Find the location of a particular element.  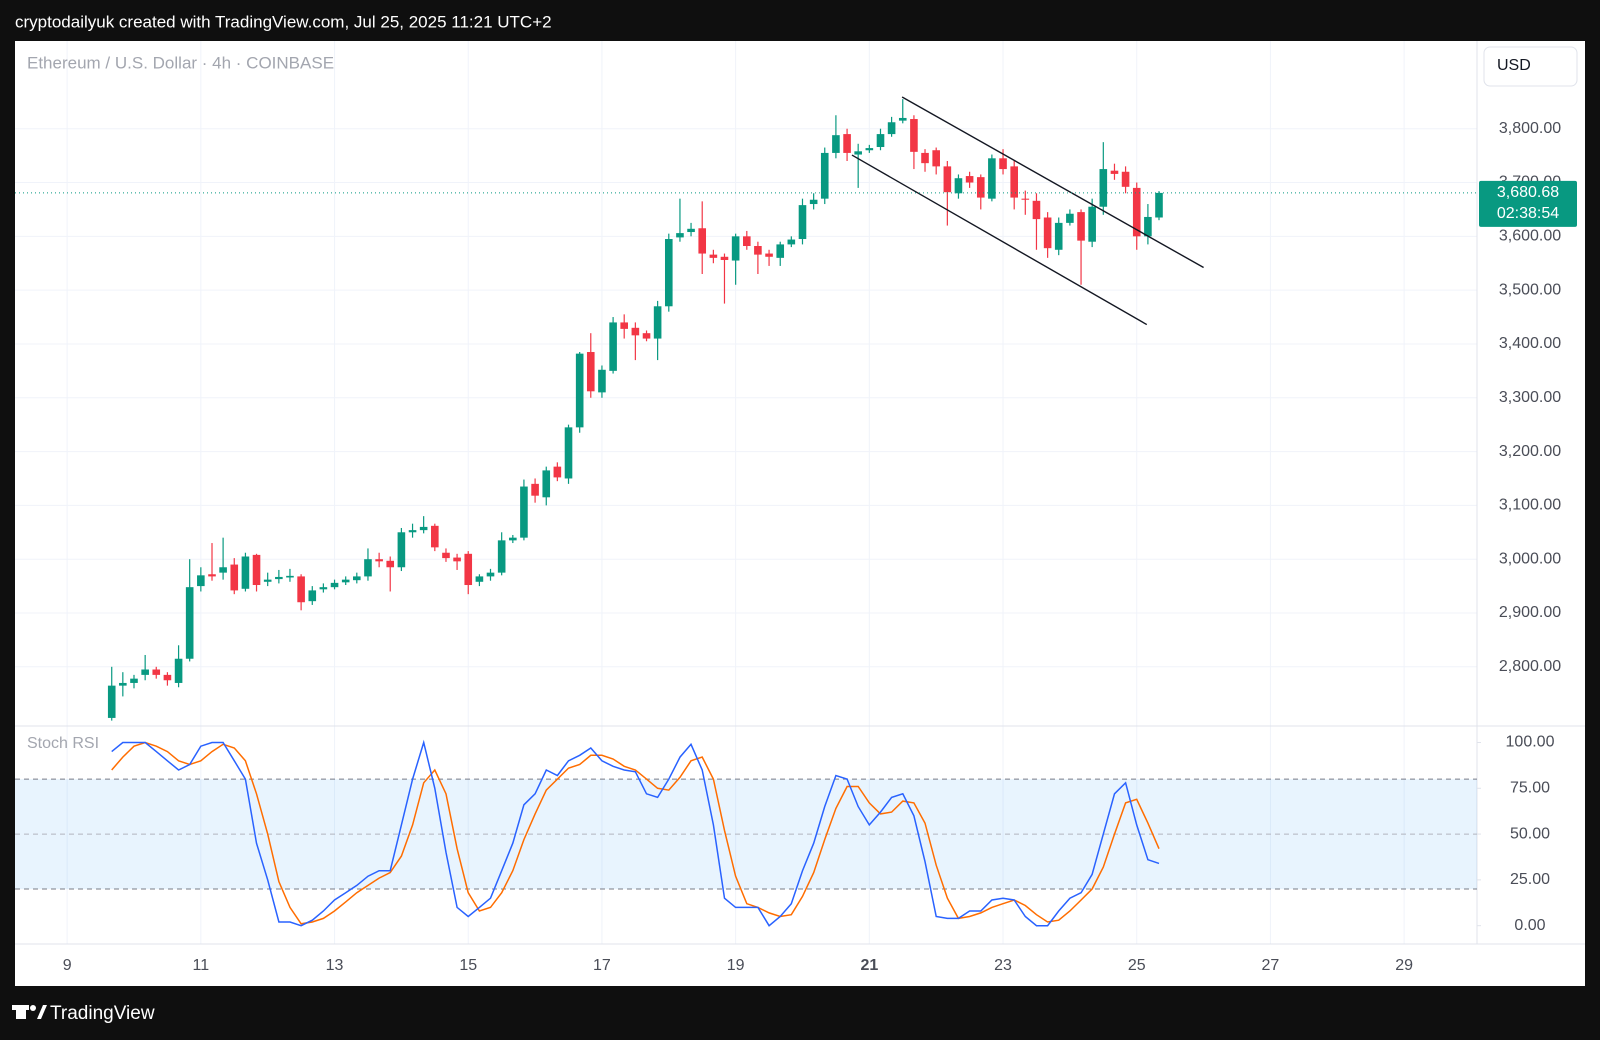

x-tick-label: 19 is located at coordinates (736, 965).